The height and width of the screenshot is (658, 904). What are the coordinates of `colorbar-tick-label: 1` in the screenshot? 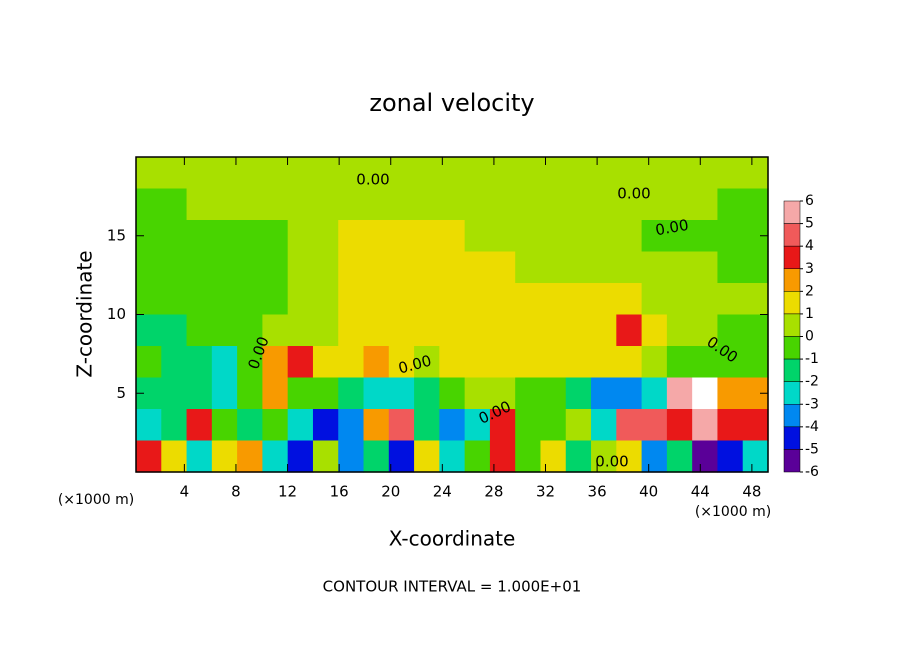 It's located at (809, 314).